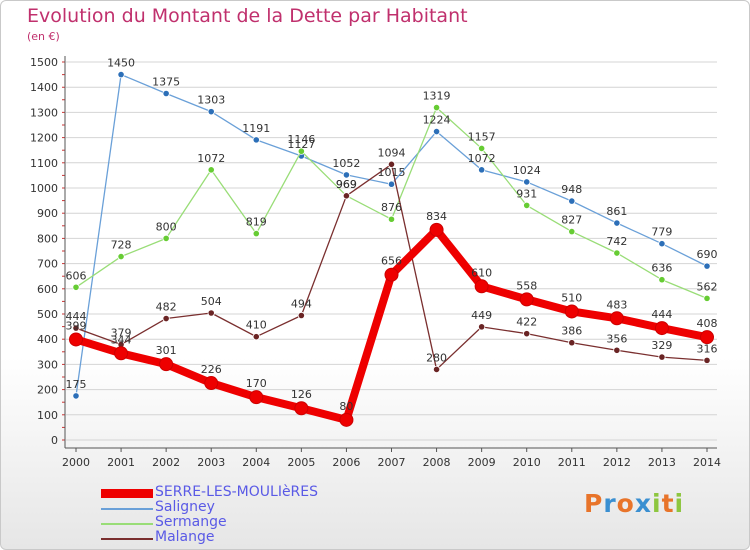 This screenshot has width=750, height=550. I want to click on data-label: 690, so click(707, 254).